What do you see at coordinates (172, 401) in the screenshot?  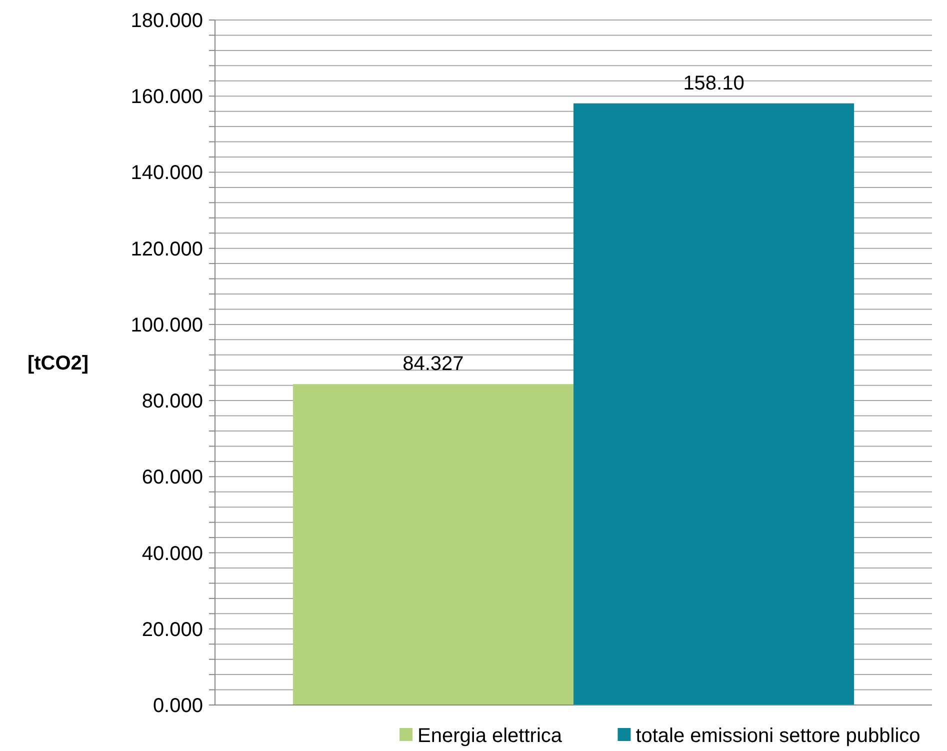 I see `y-tick-label: 80.000` at bounding box center [172, 401].